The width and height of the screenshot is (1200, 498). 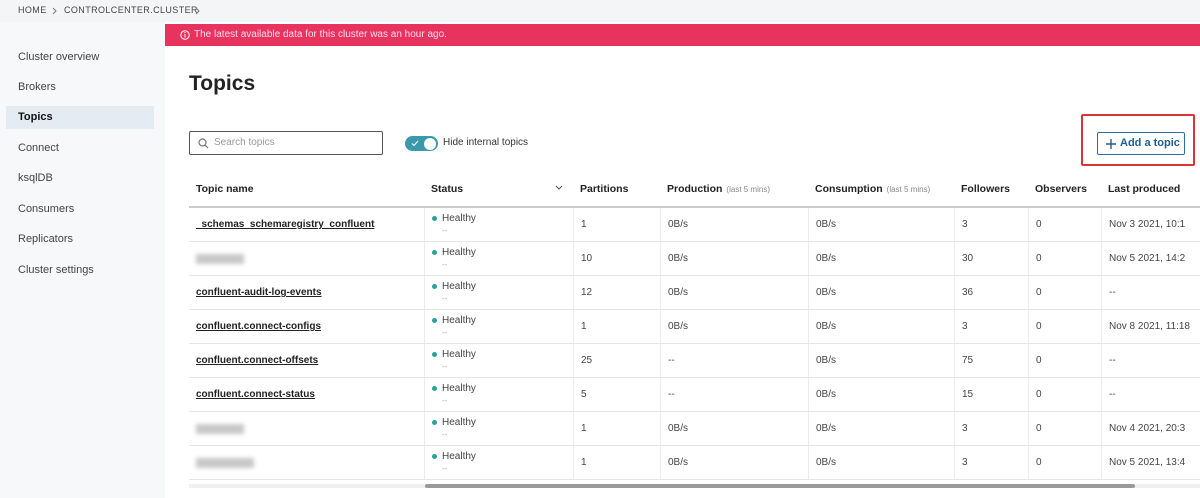 I want to click on cell: 15, so click(x=991, y=395).